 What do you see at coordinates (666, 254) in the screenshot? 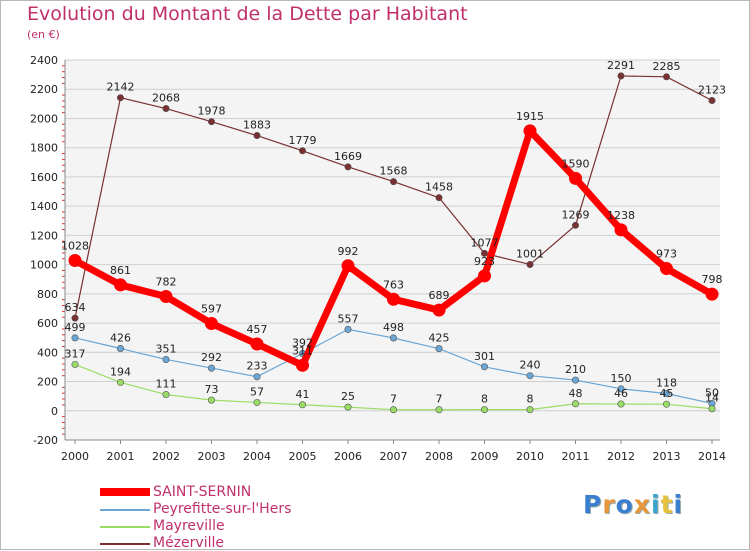
I see `data-label: 973` at bounding box center [666, 254].